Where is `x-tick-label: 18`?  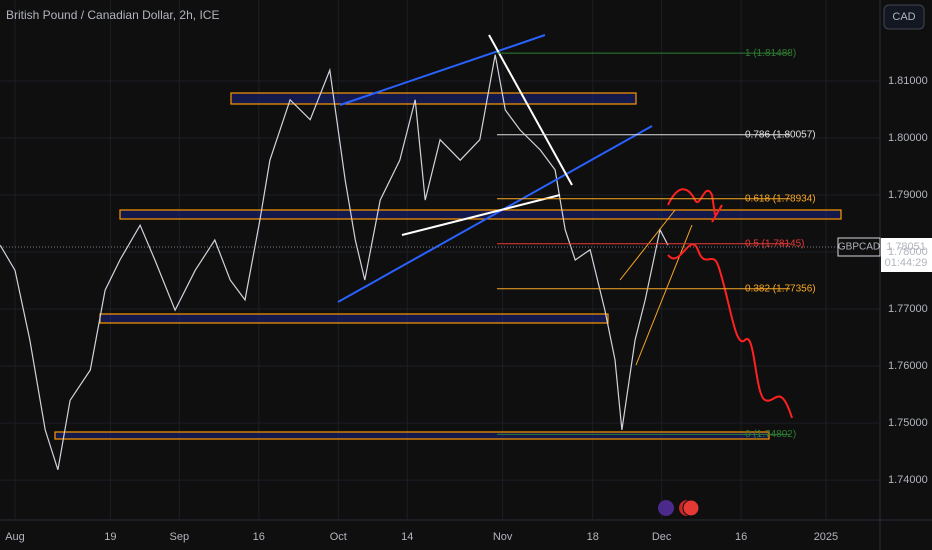
x-tick-label: 18 is located at coordinates (593, 537).